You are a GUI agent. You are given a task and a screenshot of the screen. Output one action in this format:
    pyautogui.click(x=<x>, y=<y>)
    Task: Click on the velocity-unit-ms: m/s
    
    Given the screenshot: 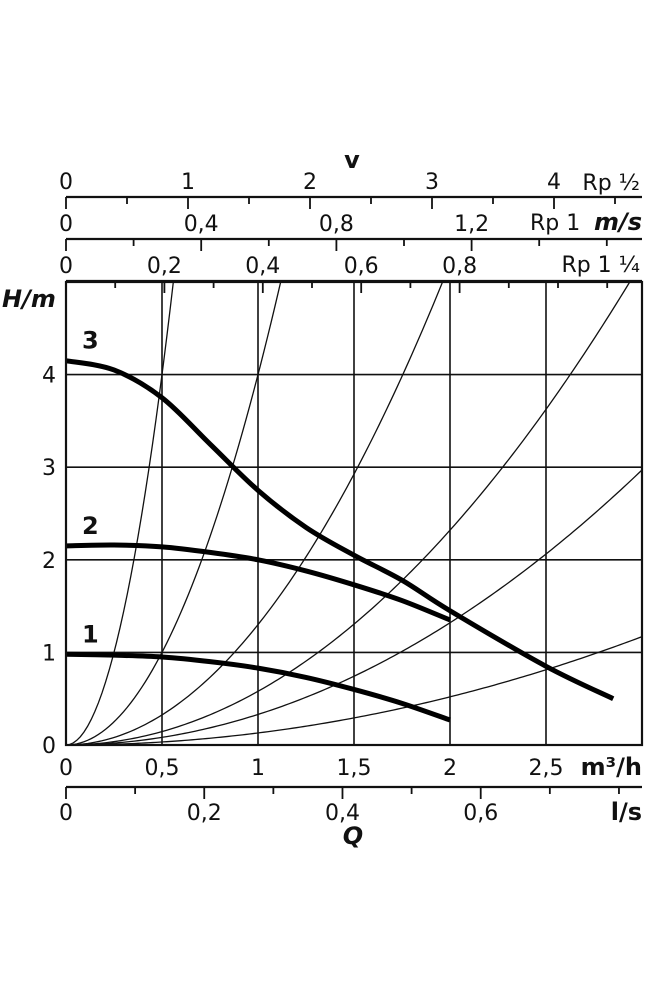 What is the action you would take?
    pyautogui.click(x=618, y=222)
    